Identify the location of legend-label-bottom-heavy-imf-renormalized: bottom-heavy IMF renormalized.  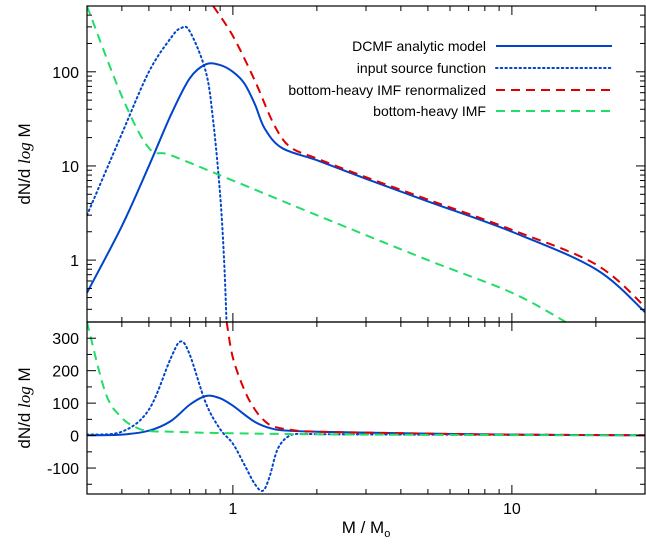
(387, 90).